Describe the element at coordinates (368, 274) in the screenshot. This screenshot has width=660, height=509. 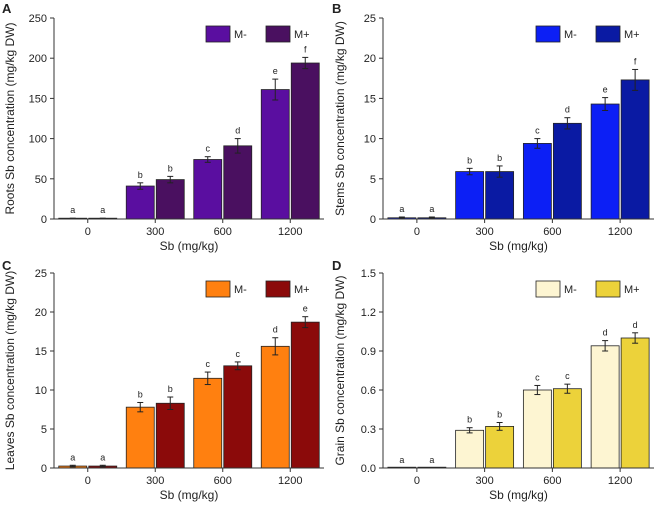
I see `y-tick-label: 1.5` at that location.